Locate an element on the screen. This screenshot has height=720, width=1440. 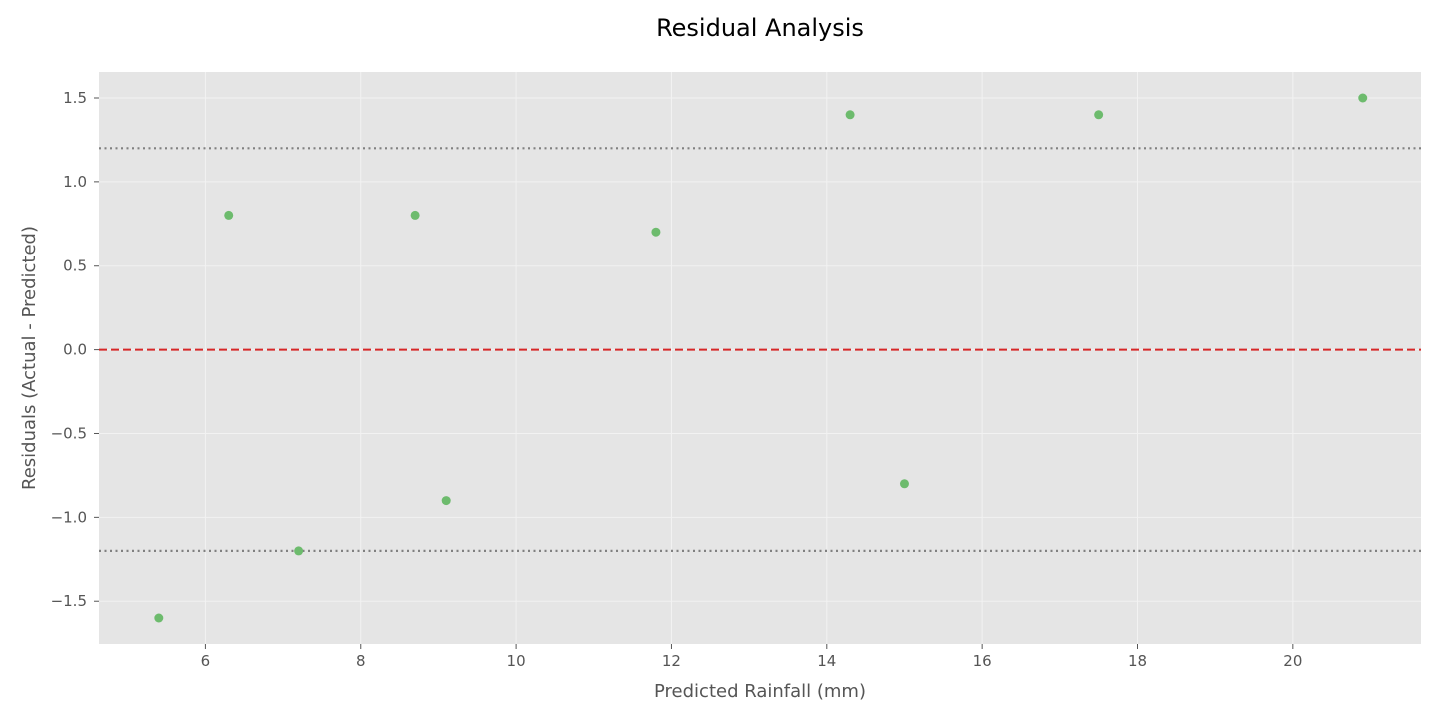
x-tick-label: 18 is located at coordinates (1137, 661).